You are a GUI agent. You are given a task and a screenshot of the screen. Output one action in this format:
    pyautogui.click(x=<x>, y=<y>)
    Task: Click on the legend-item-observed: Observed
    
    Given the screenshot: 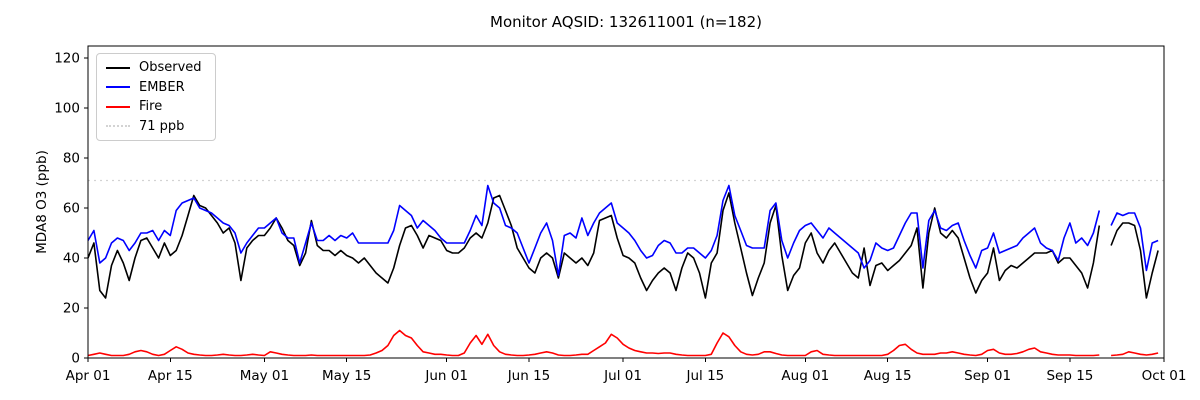 What is the action you would take?
    pyautogui.click(x=154, y=67)
    